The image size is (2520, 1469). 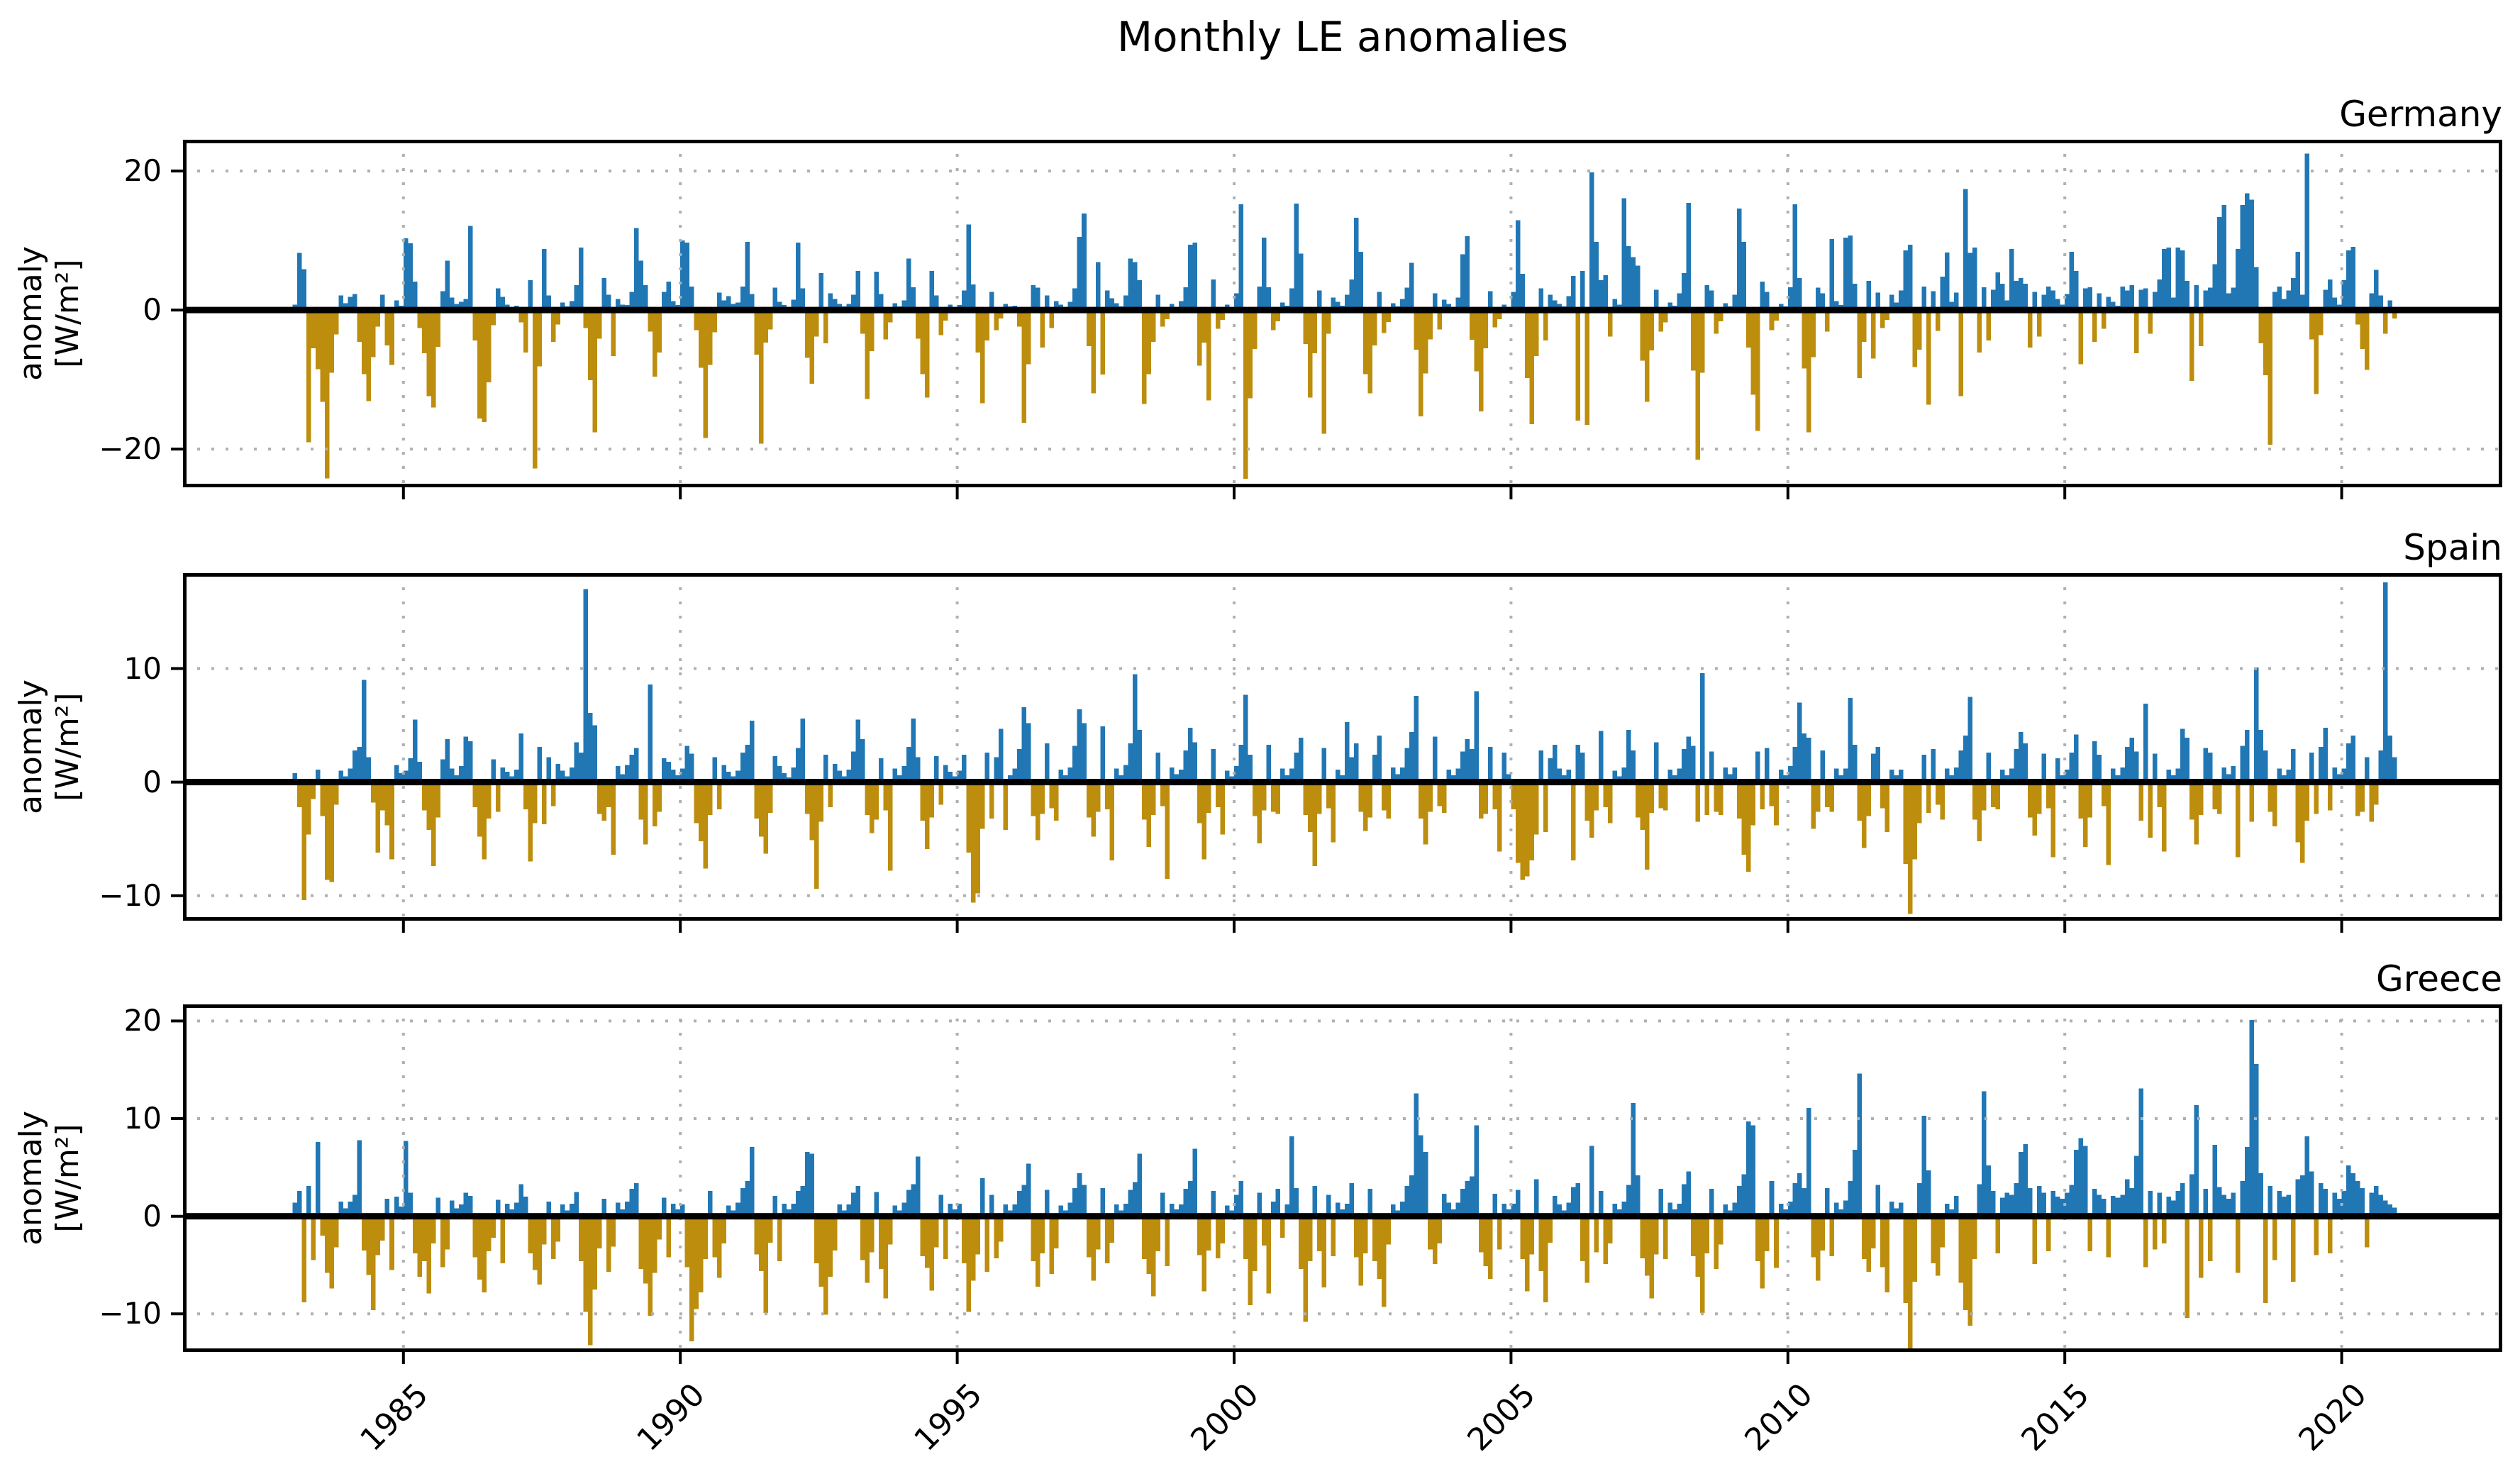 What do you see at coordinates (948, 1417) in the screenshot?
I see `x-tick-label: 1995` at bounding box center [948, 1417].